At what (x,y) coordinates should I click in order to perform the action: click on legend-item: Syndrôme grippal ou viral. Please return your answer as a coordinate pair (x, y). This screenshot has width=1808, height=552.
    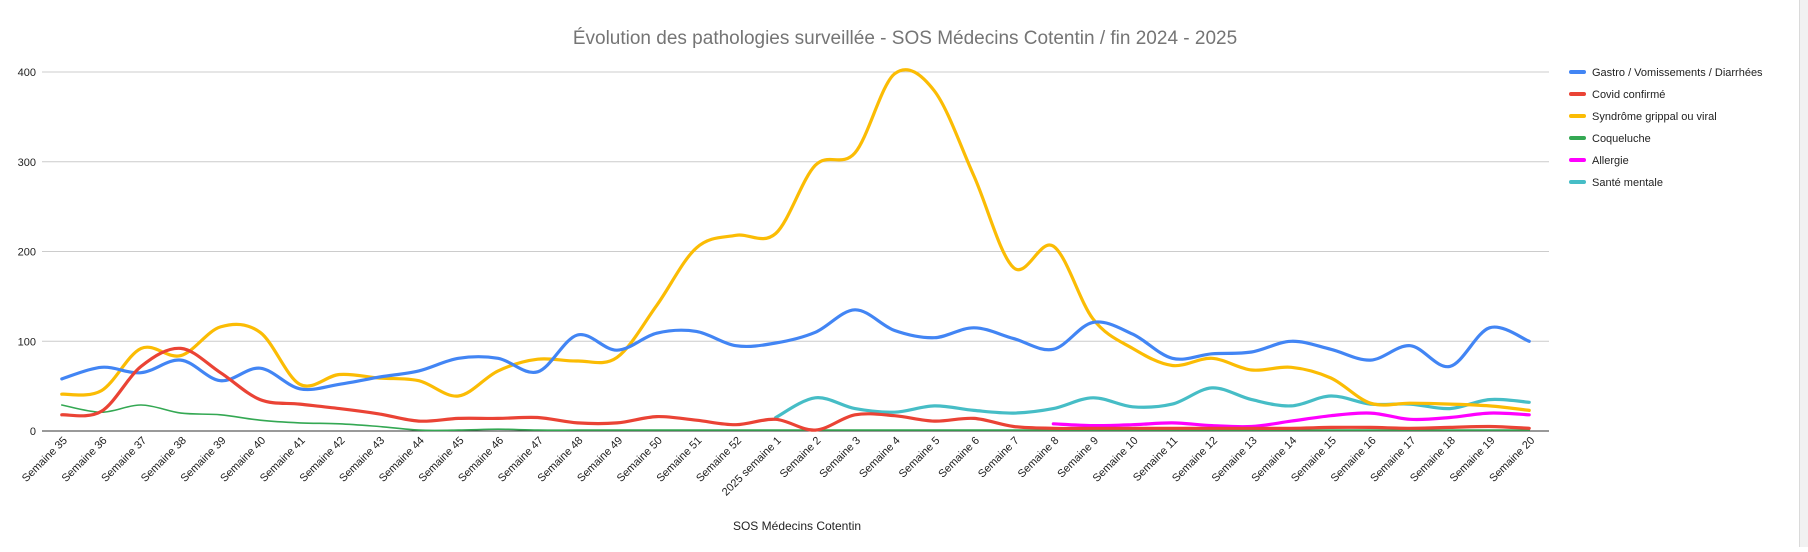
    Looking at the image, I should click on (1643, 117).